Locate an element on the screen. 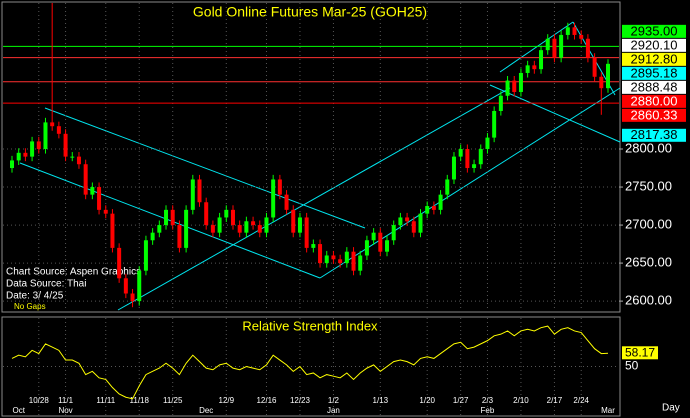 The image size is (690, 418). x-tick-label: 1/20 is located at coordinates (427, 400).